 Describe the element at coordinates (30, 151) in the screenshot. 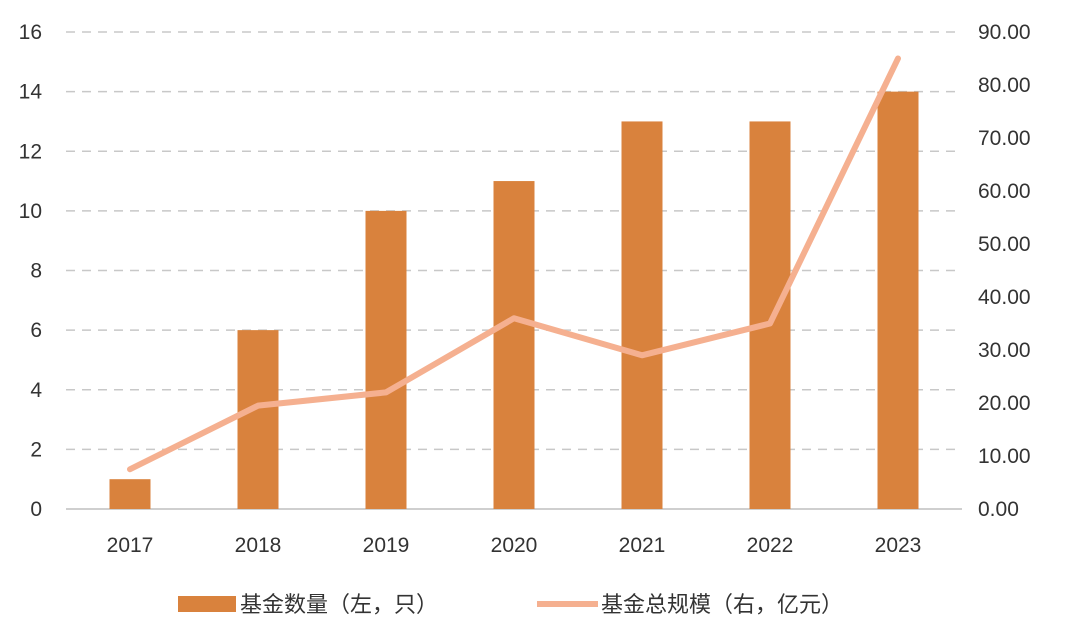

I see `y-left-tick-label: 12` at that location.